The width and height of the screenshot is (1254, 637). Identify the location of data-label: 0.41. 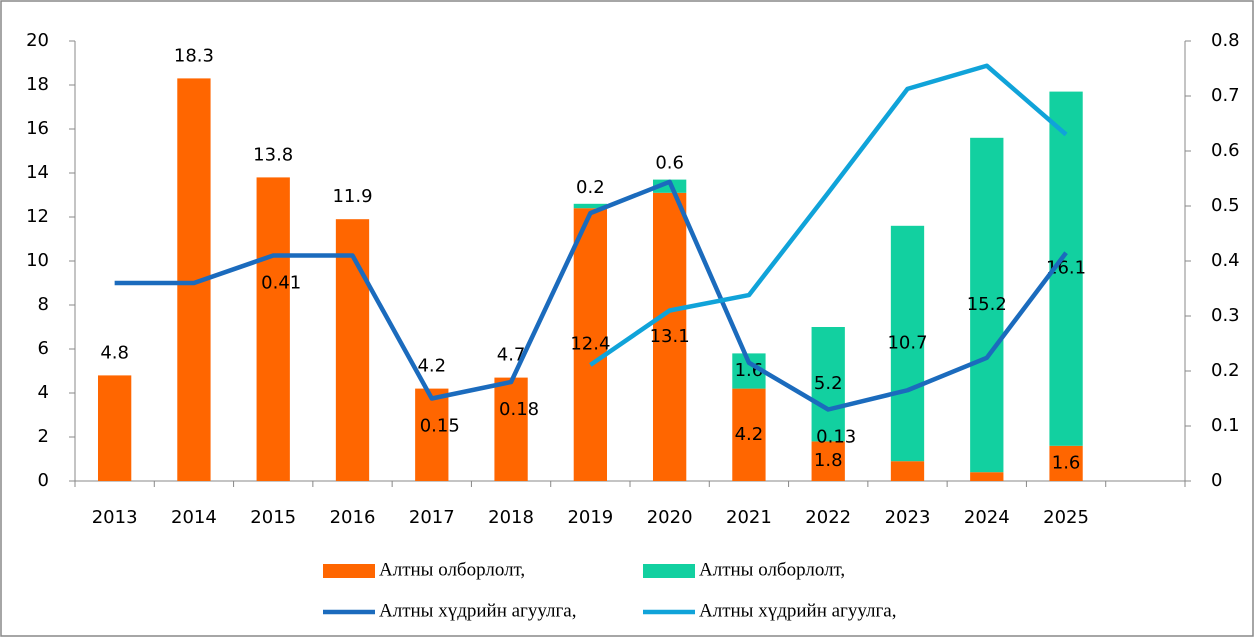
(281, 283).